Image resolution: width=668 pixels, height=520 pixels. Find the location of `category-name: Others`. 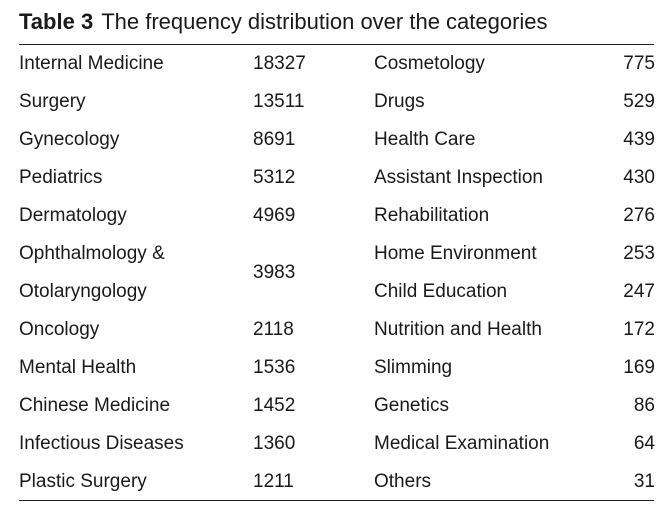

category-name: Others is located at coordinates (403, 481).